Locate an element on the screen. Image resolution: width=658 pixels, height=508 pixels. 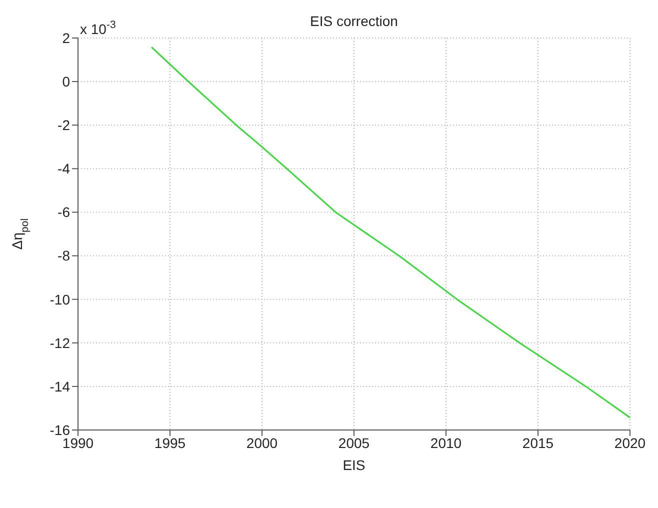
y-tick-label: -12 is located at coordinates (60, 342).